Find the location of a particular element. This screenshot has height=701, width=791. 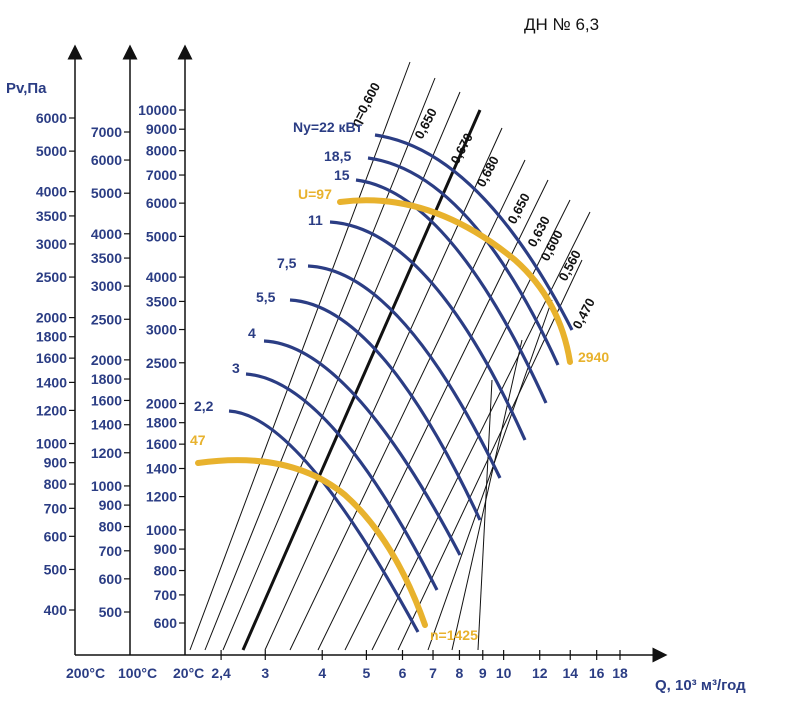

x-tick-label: 8 is located at coordinates (460, 673).